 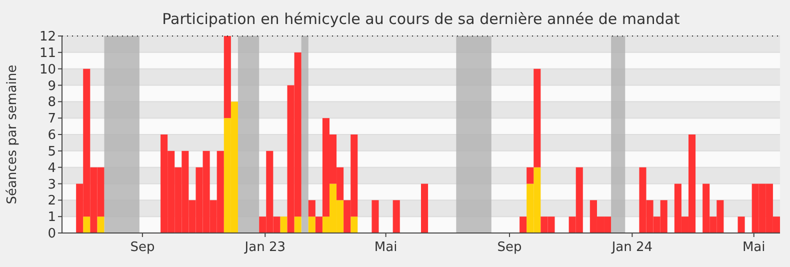 What do you see at coordinates (52, 86) in the screenshot?
I see `y-tick-label: 9` at bounding box center [52, 86].